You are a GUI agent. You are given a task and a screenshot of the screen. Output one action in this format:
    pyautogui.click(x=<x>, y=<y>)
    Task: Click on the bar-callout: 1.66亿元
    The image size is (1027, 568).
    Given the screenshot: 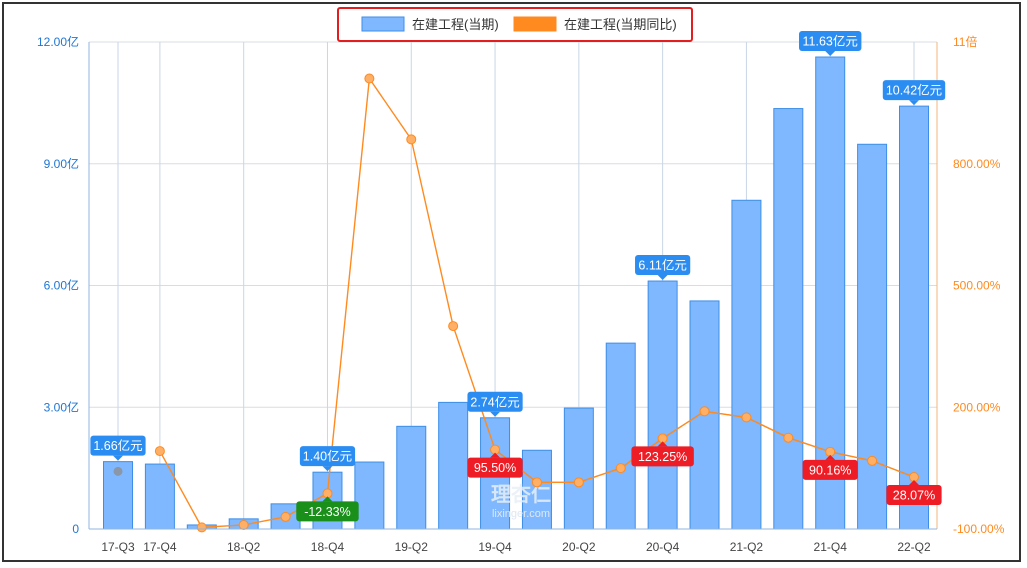 What is the action you would take?
    pyautogui.click(x=118, y=448)
    